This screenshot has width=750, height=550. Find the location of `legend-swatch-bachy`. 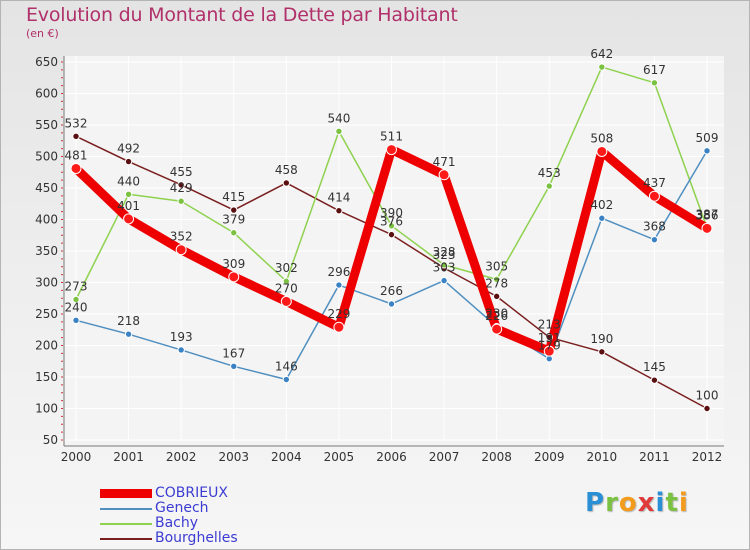

legend-swatch-bachy is located at coordinates (126, 524).